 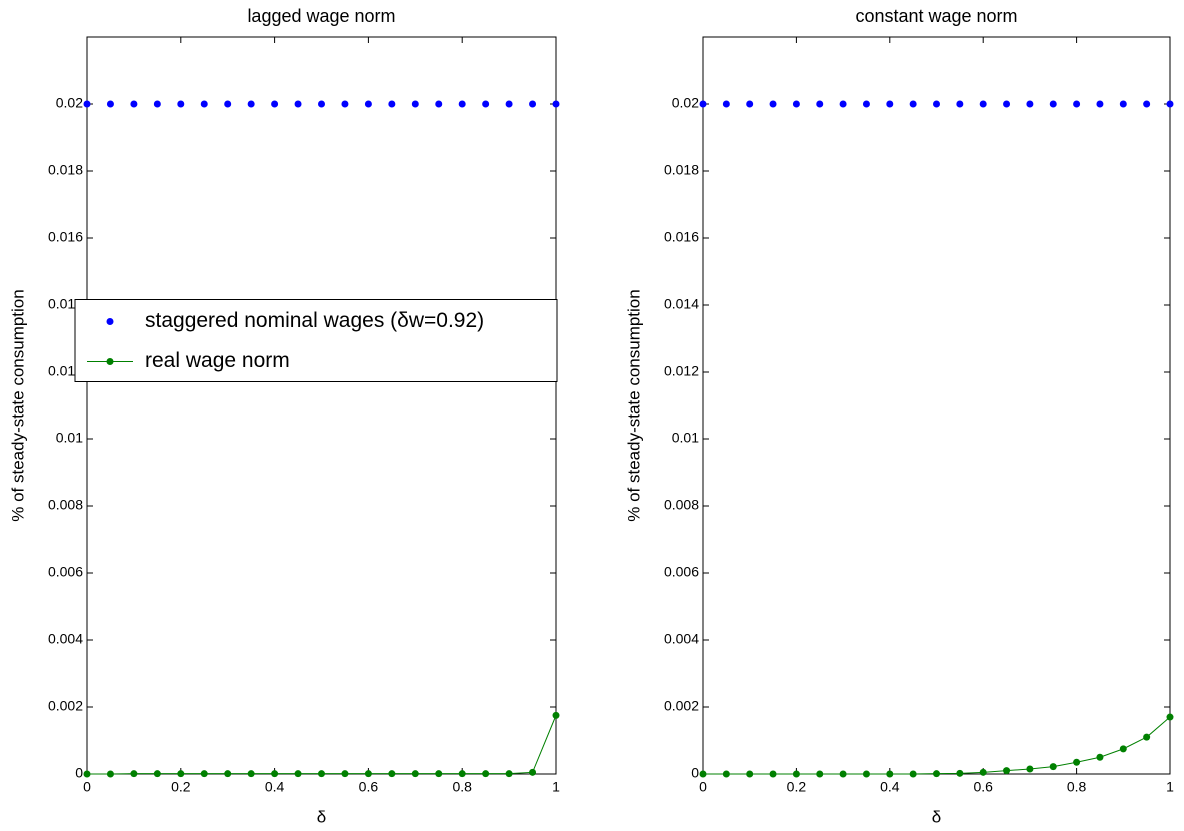 What do you see at coordinates (314, 320) in the screenshot?
I see `legend-label: staggered nominal wages (δw=0.92)` at bounding box center [314, 320].